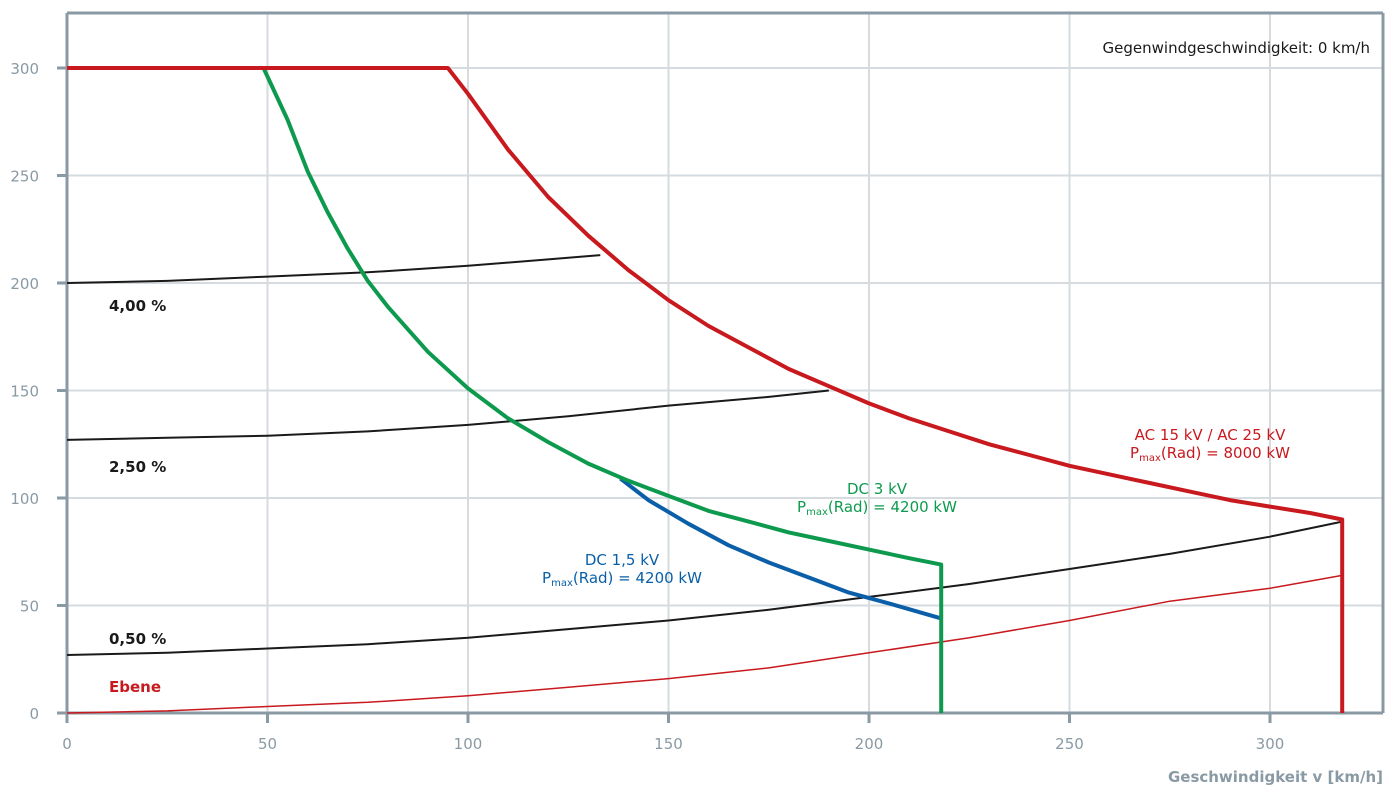 The width and height of the screenshot is (1393, 788). What do you see at coordinates (1275, 777) in the screenshot?
I see `x-axis-label: Geschwindigkeit v [km/h]` at bounding box center [1275, 777].